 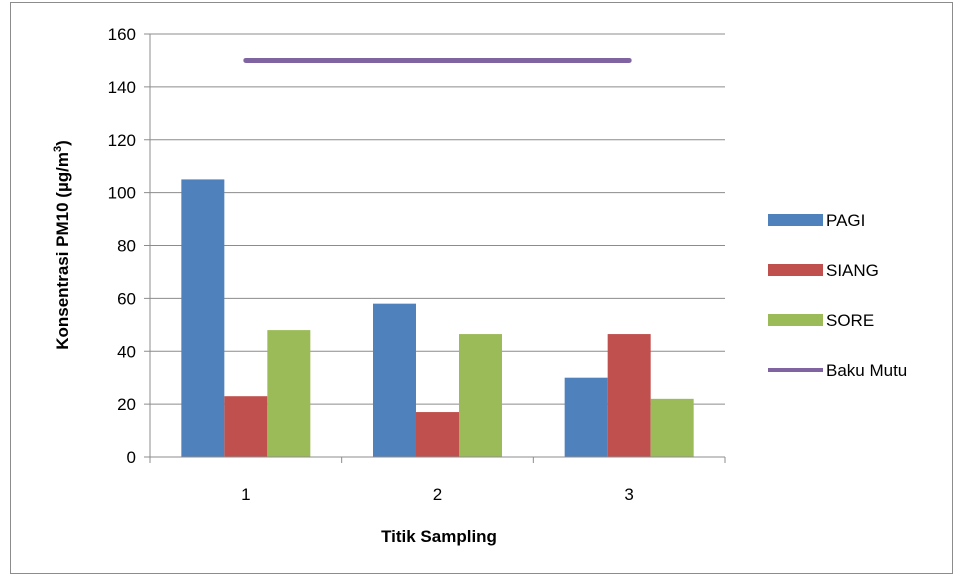 I want to click on legend: PAGI SIANG SORE Baku Mutu, so click(x=837, y=295).